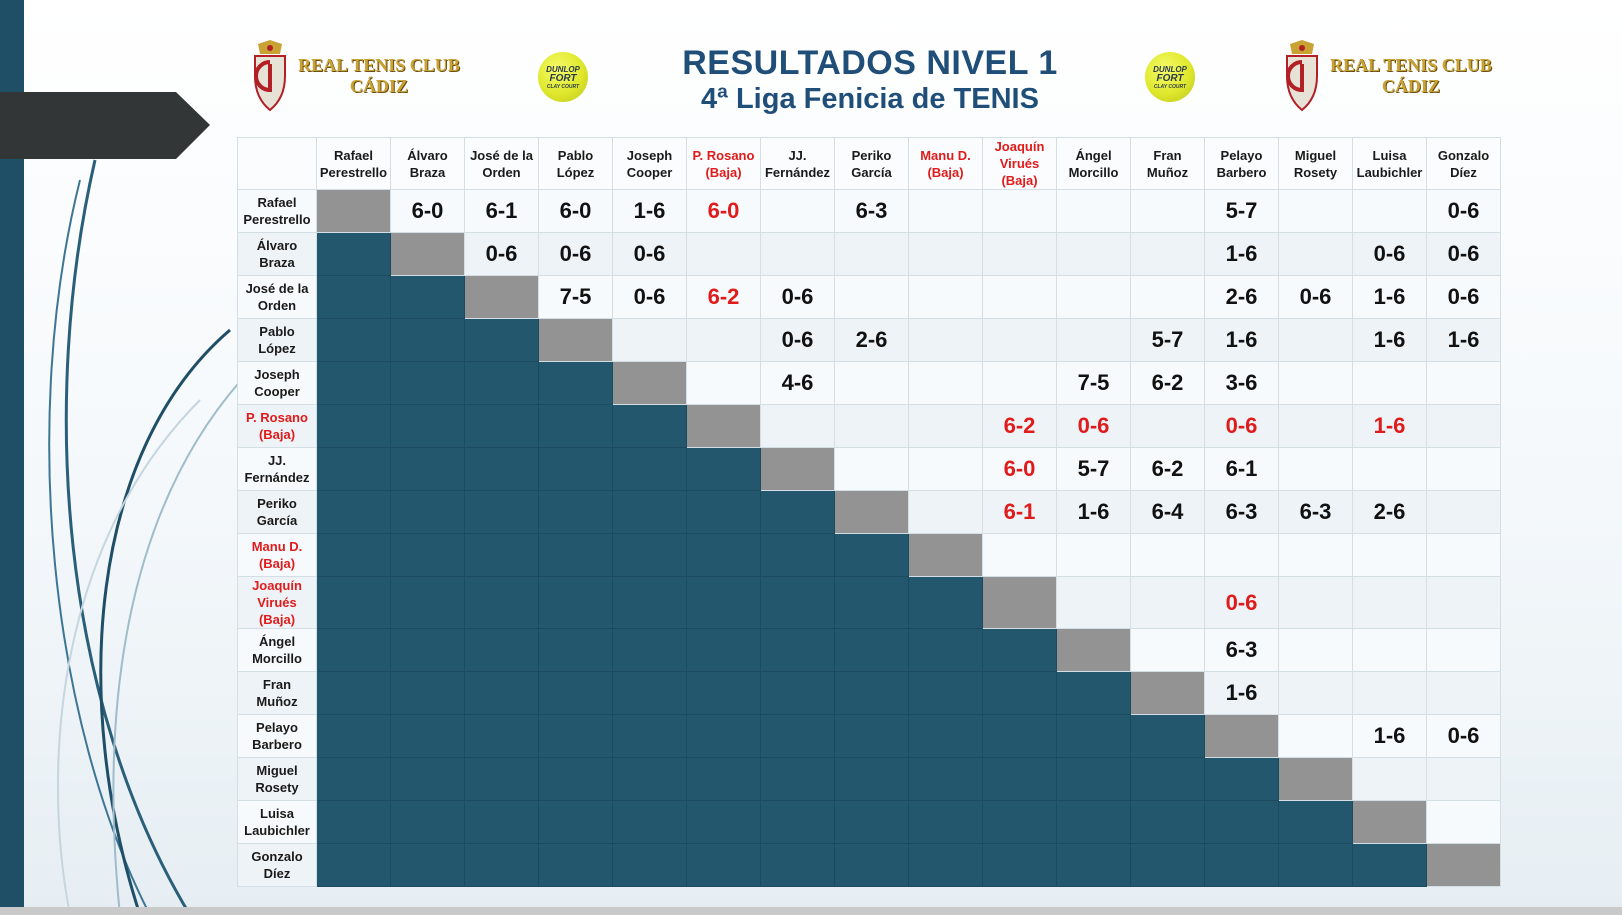  Describe the element at coordinates (1241, 163) in the screenshot. I see `column-header: Pelayo Barbero` at that location.